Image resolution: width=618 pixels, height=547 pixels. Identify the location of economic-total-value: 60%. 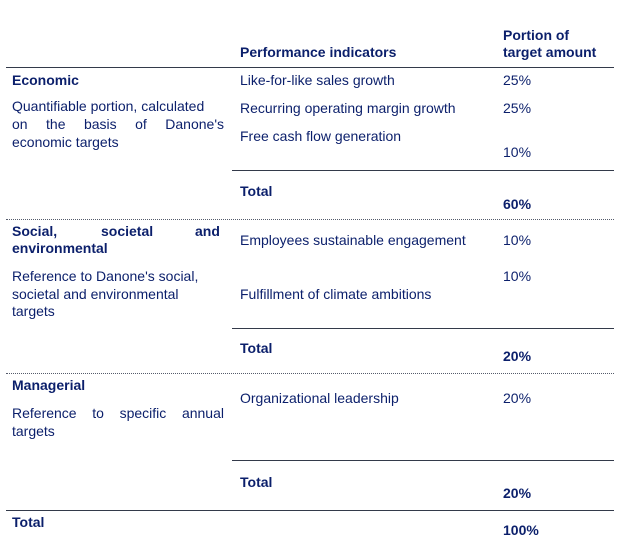
(517, 204).